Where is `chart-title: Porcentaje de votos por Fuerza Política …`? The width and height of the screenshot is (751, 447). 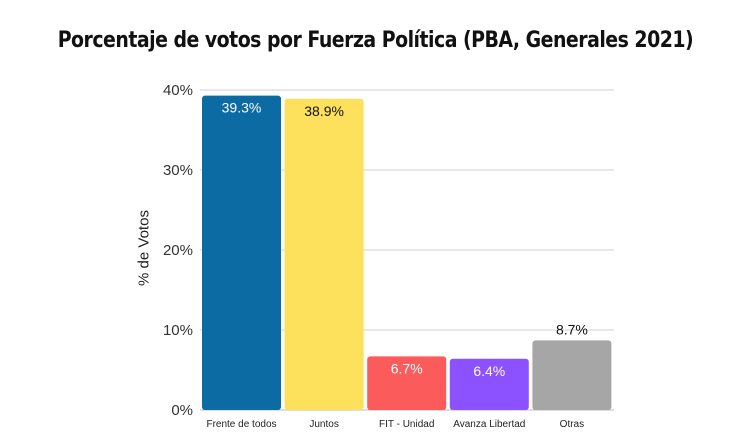
chart-title: Porcentaje de votos por Fuerza Política … is located at coordinates (375, 40).